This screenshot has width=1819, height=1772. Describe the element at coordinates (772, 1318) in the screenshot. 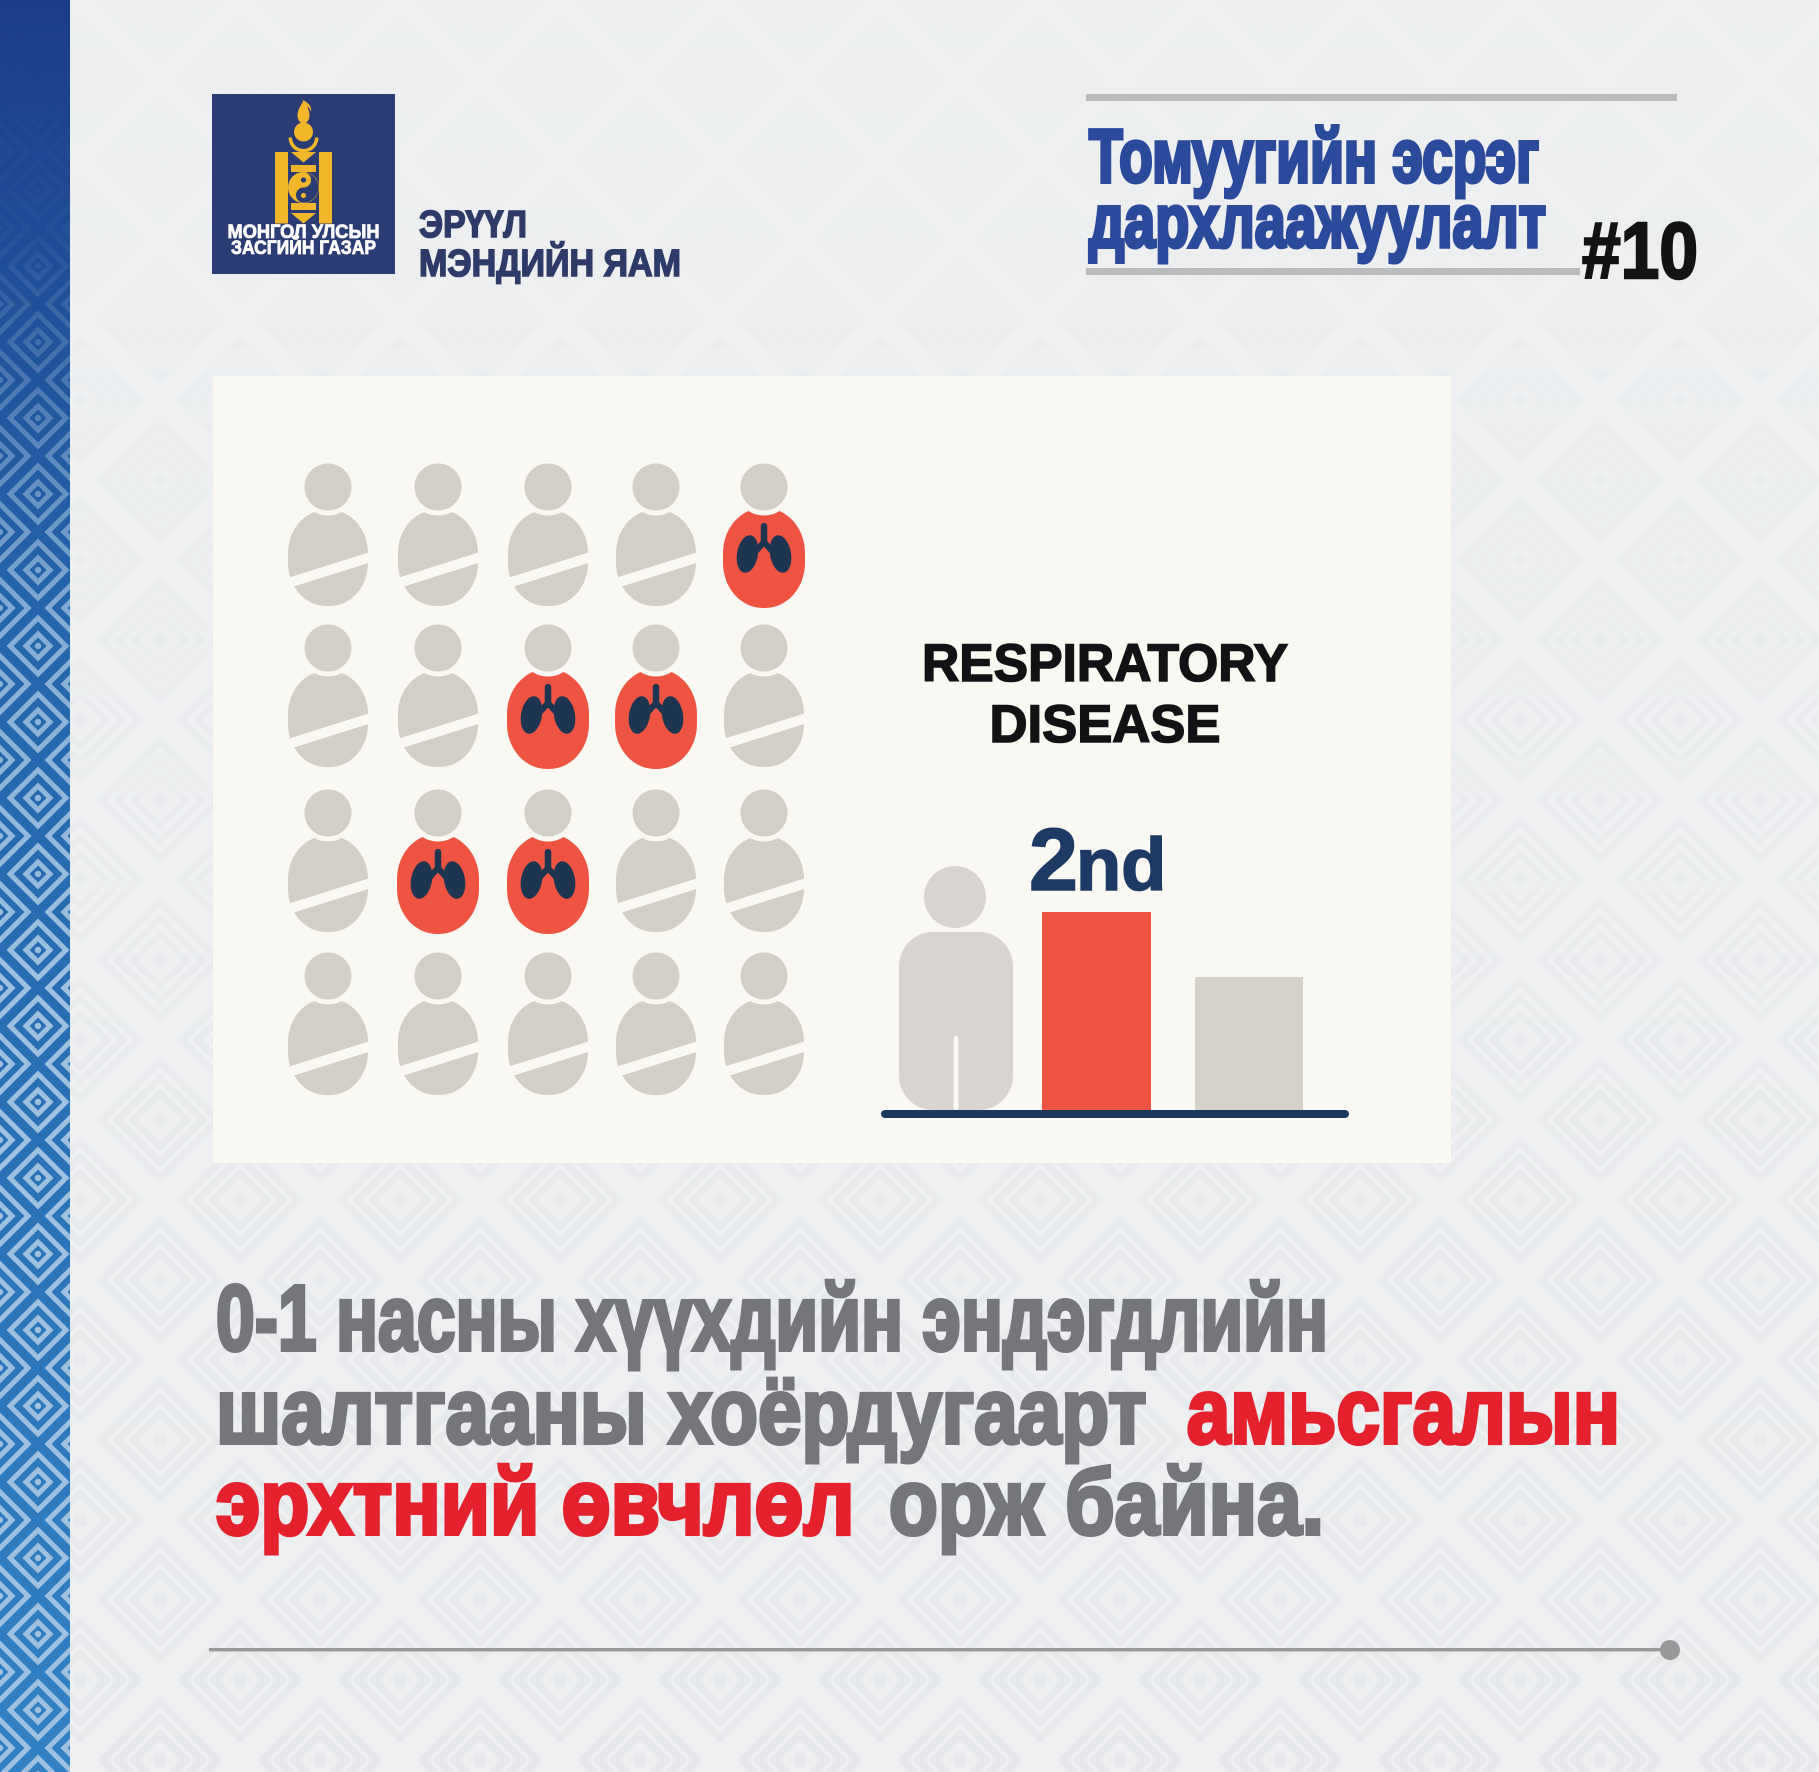

I see `svg-text: 0-1 насны хүүхдийн эндэгдлийн` at that location.